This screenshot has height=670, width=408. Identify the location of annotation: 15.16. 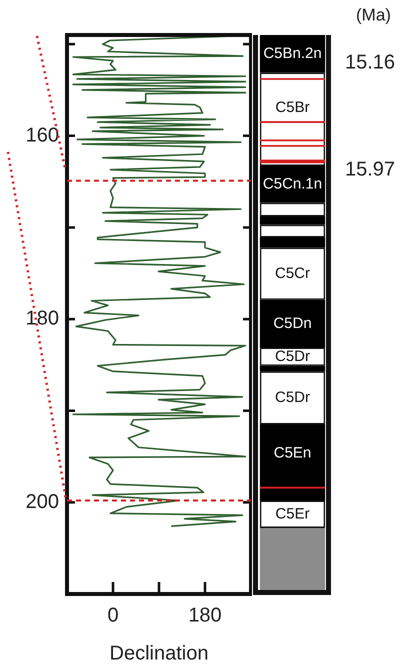
(370, 63).